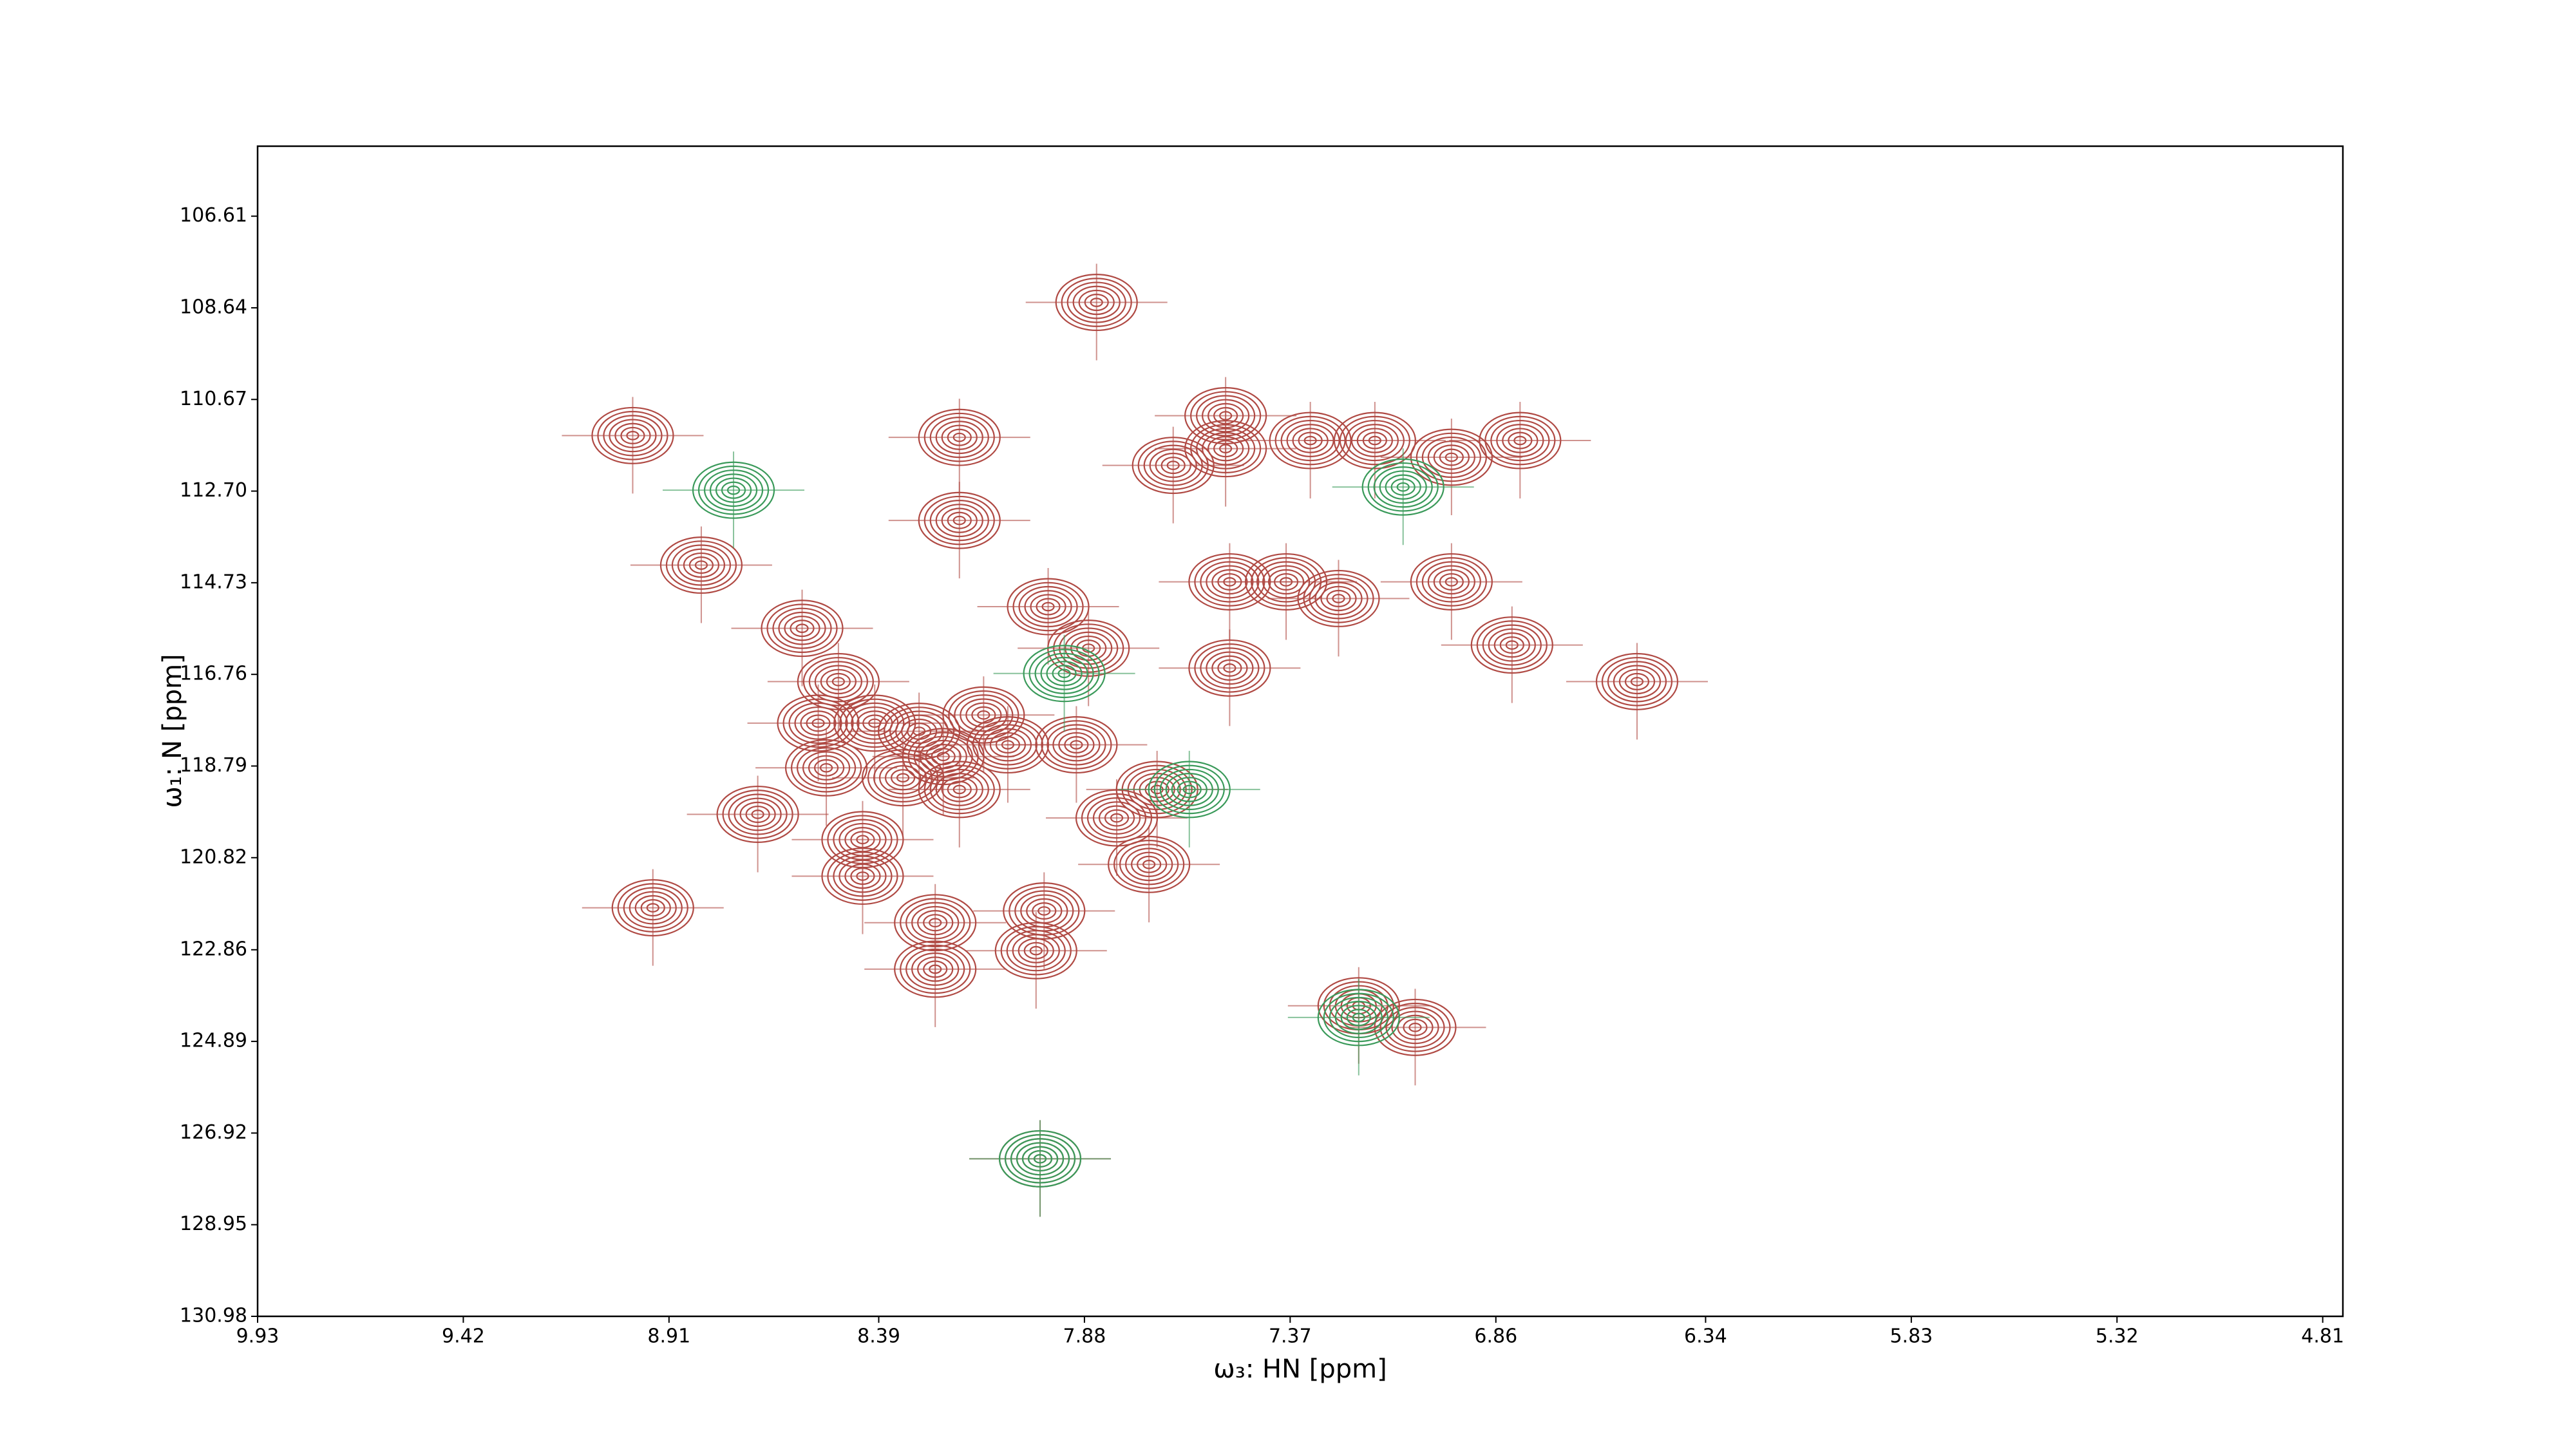 This screenshot has width=2576, height=1449. I want to click on x-tick-label: 5.32, so click(2117, 1337).